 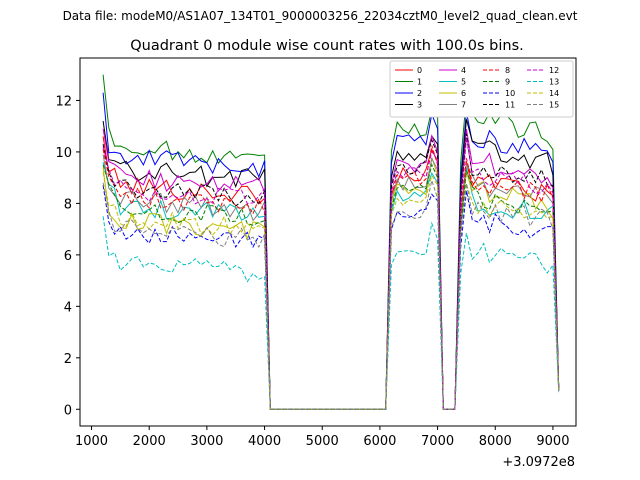 What do you see at coordinates (419, 82) in the screenshot?
I see `legend-label-1: 1` at bounding box center [419, 82].